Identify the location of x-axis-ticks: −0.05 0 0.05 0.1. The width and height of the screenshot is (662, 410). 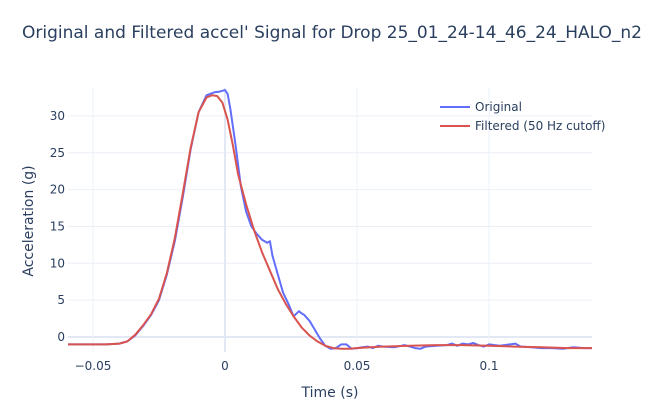
(287, 366).